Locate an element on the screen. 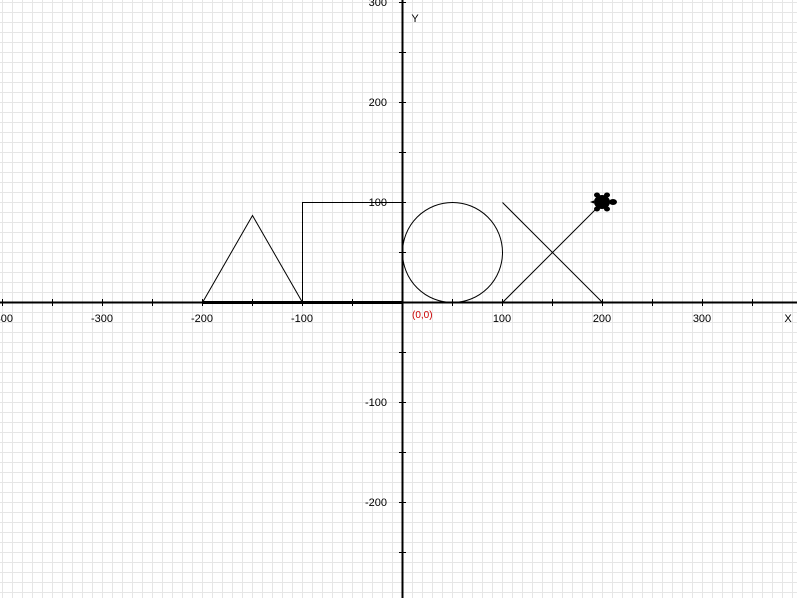 Image resolution: width=797 pixels, height=598 pixels. x-tick-label: -300 is located at coordinates (102, 319).